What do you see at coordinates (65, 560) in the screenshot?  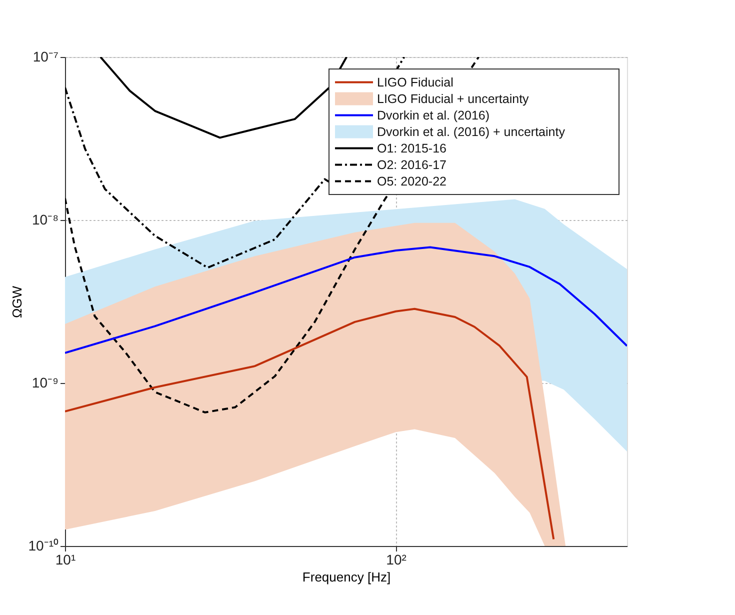 I see `x-tick-label: 10¹` at bounding box center [65, 560].